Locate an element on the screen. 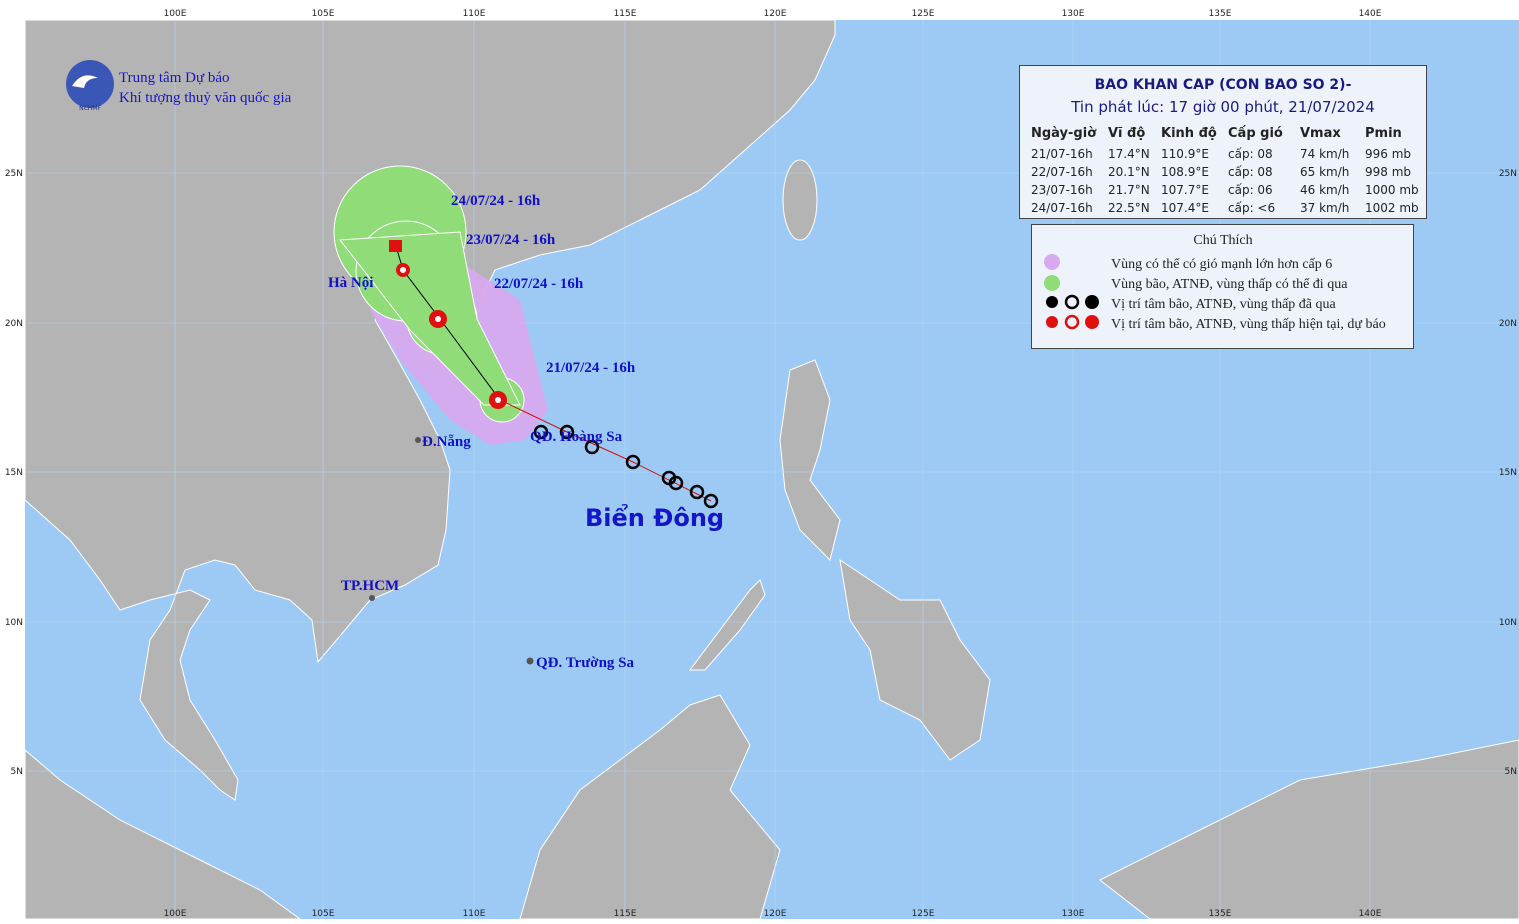 The image size is (1519, 924). agency-name: Trung tâm Dự báo is located at coordinates (174, 78).